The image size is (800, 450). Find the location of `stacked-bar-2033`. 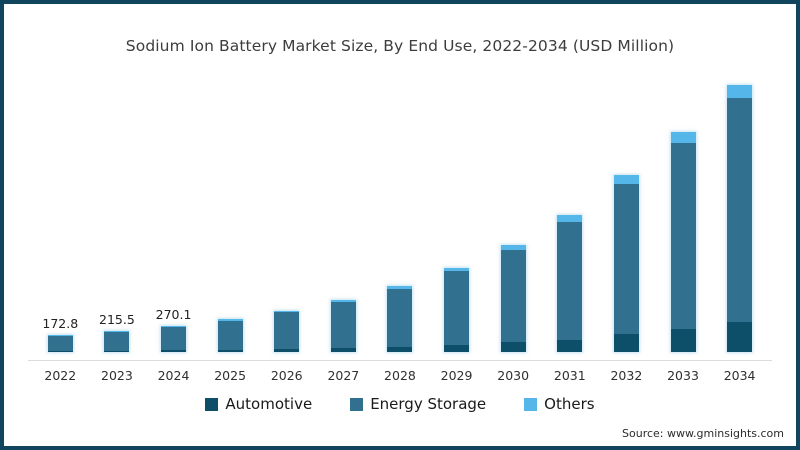

stacked-bar-2033 is located at coordinates (683, 242).